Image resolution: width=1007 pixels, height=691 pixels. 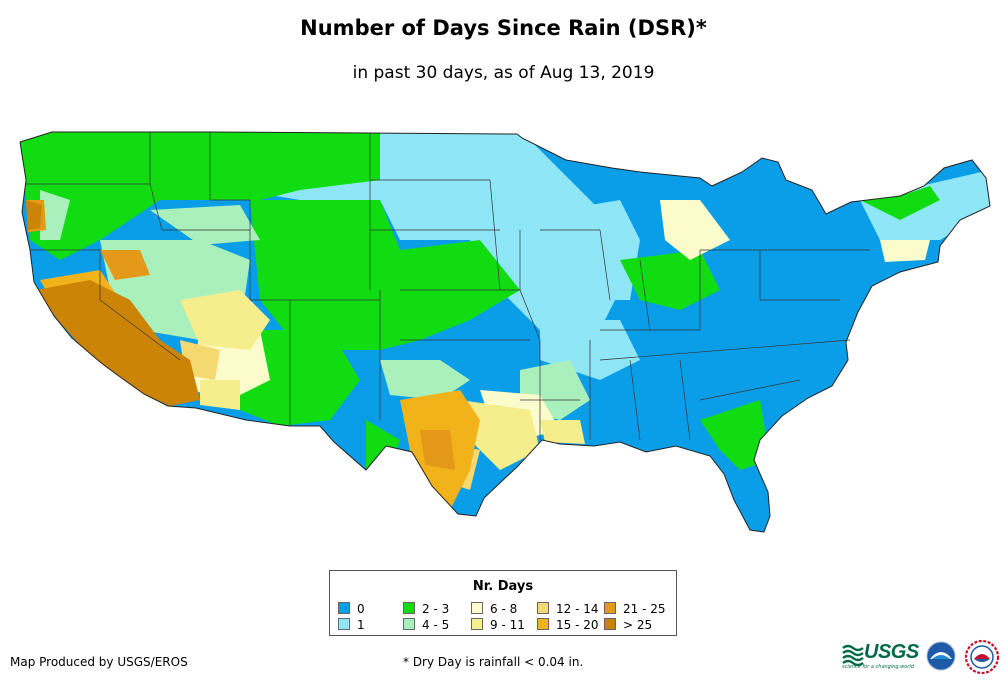 I want to click on legend-item-9: > 25, so click(x=628, y=625).